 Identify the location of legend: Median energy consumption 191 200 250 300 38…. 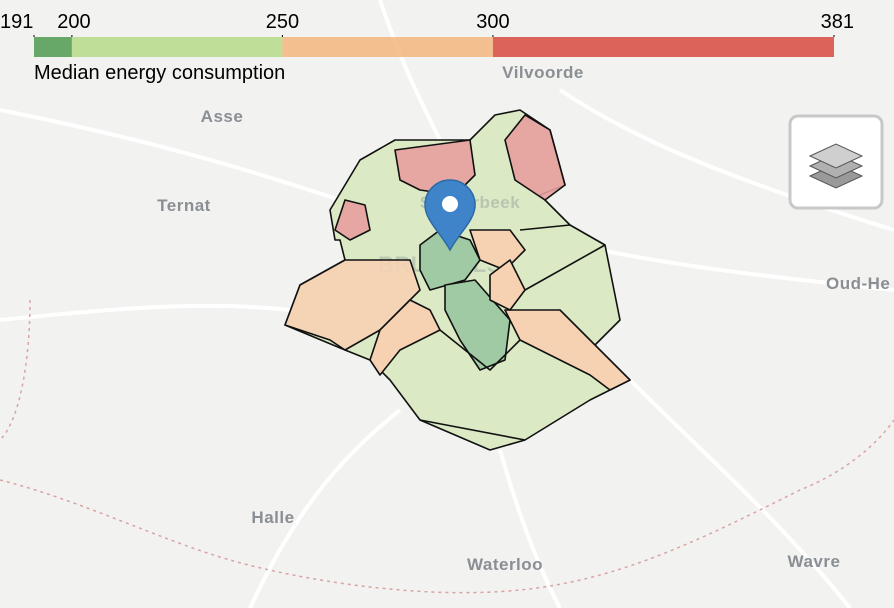
(427, 47).